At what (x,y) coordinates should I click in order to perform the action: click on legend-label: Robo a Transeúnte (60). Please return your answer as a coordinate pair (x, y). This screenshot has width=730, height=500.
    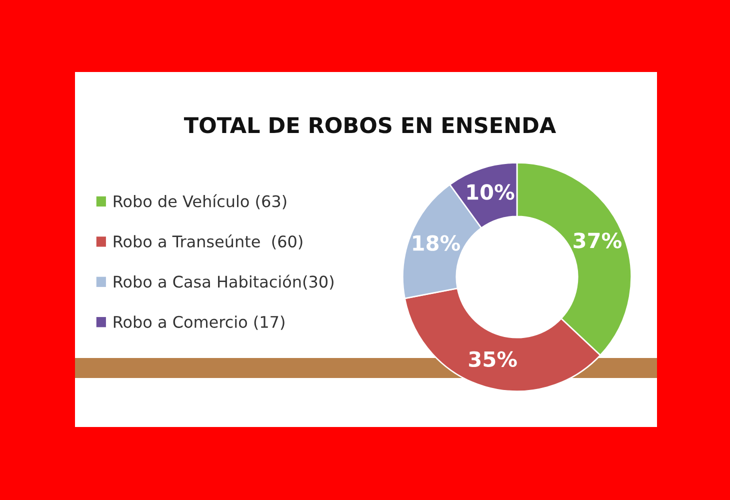
    Looking at the image, I should click on (208, 242).